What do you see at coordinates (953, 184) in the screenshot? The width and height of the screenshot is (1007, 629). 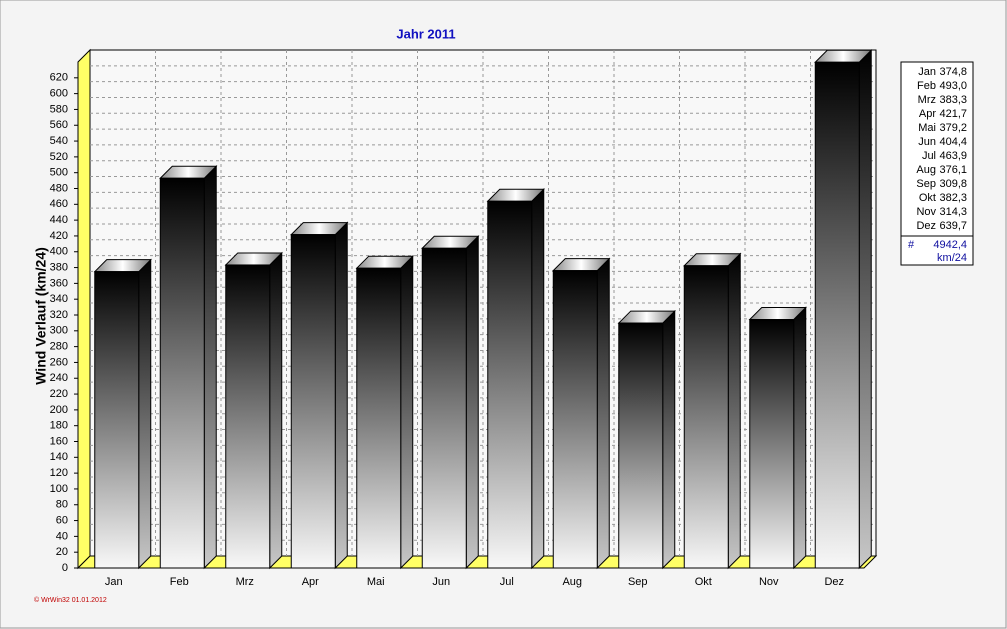 I see `legend-value: 309,8` at bounding box center [953, 184].